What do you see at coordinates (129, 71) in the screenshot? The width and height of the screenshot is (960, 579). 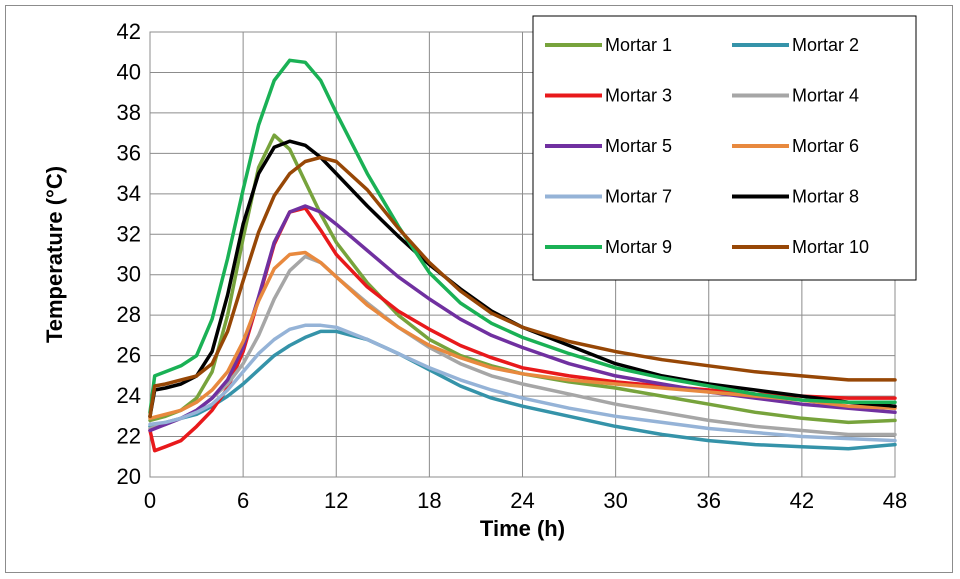 I see `y-tick-label: 40` at bounding box center [129, 71].